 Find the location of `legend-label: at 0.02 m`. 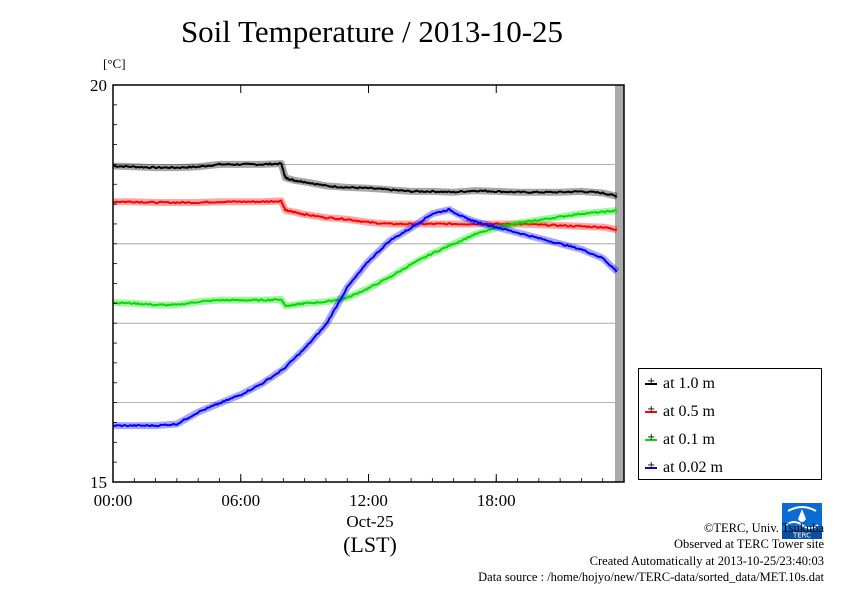

legend-label: at 0.02 m is located at coordinates (693, 467).